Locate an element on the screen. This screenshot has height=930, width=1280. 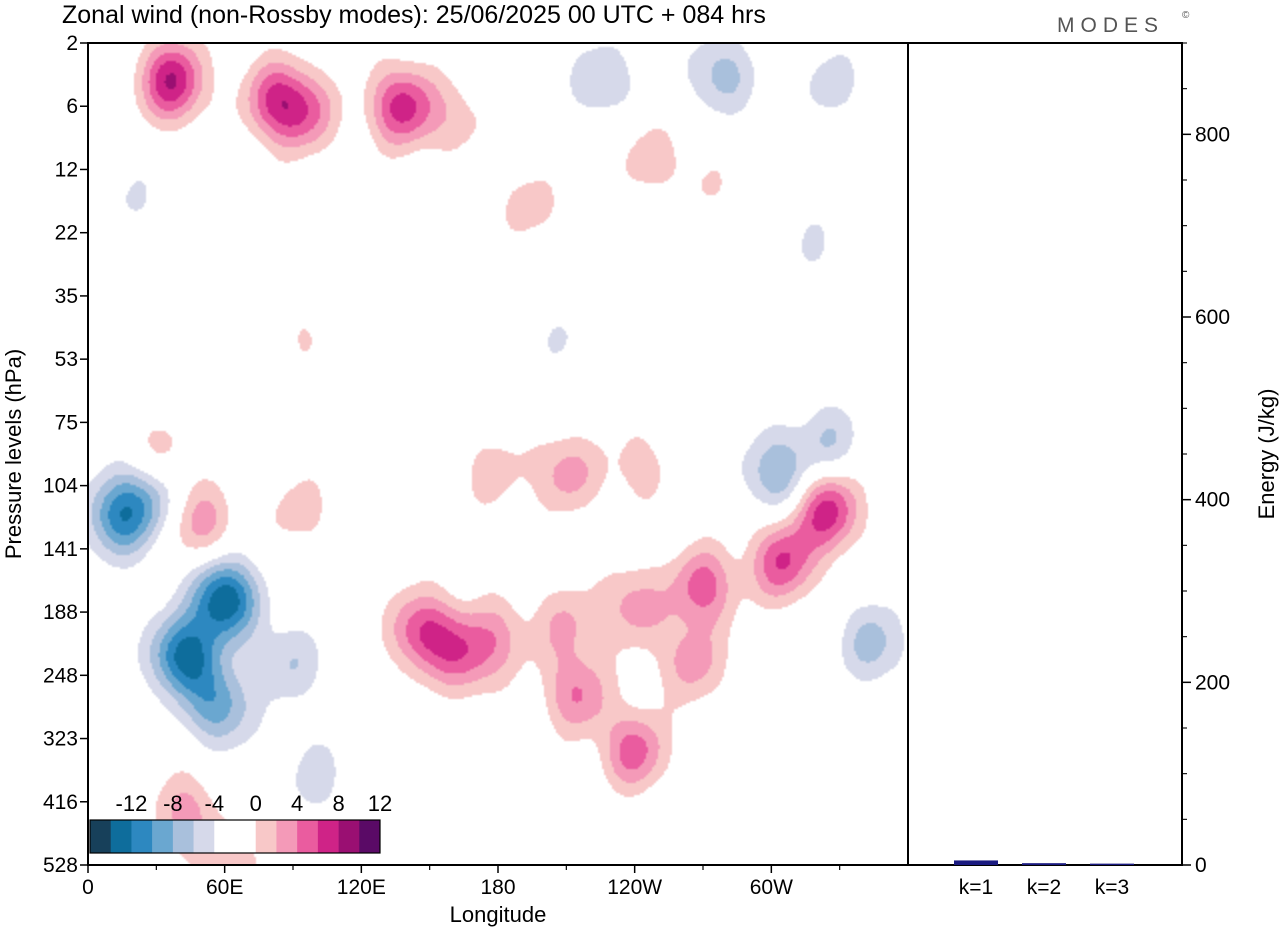
colorbar-label: 12 is located at coordinates (380, 803).